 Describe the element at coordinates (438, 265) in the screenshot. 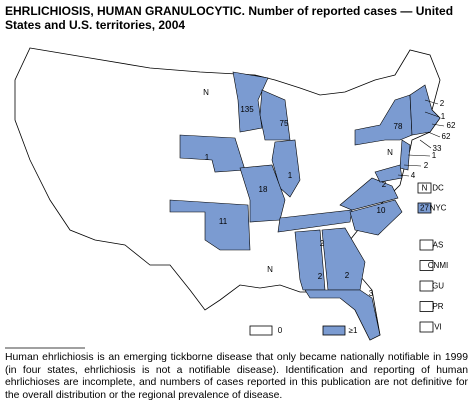

I see `territory-label: CNMI` at that location.